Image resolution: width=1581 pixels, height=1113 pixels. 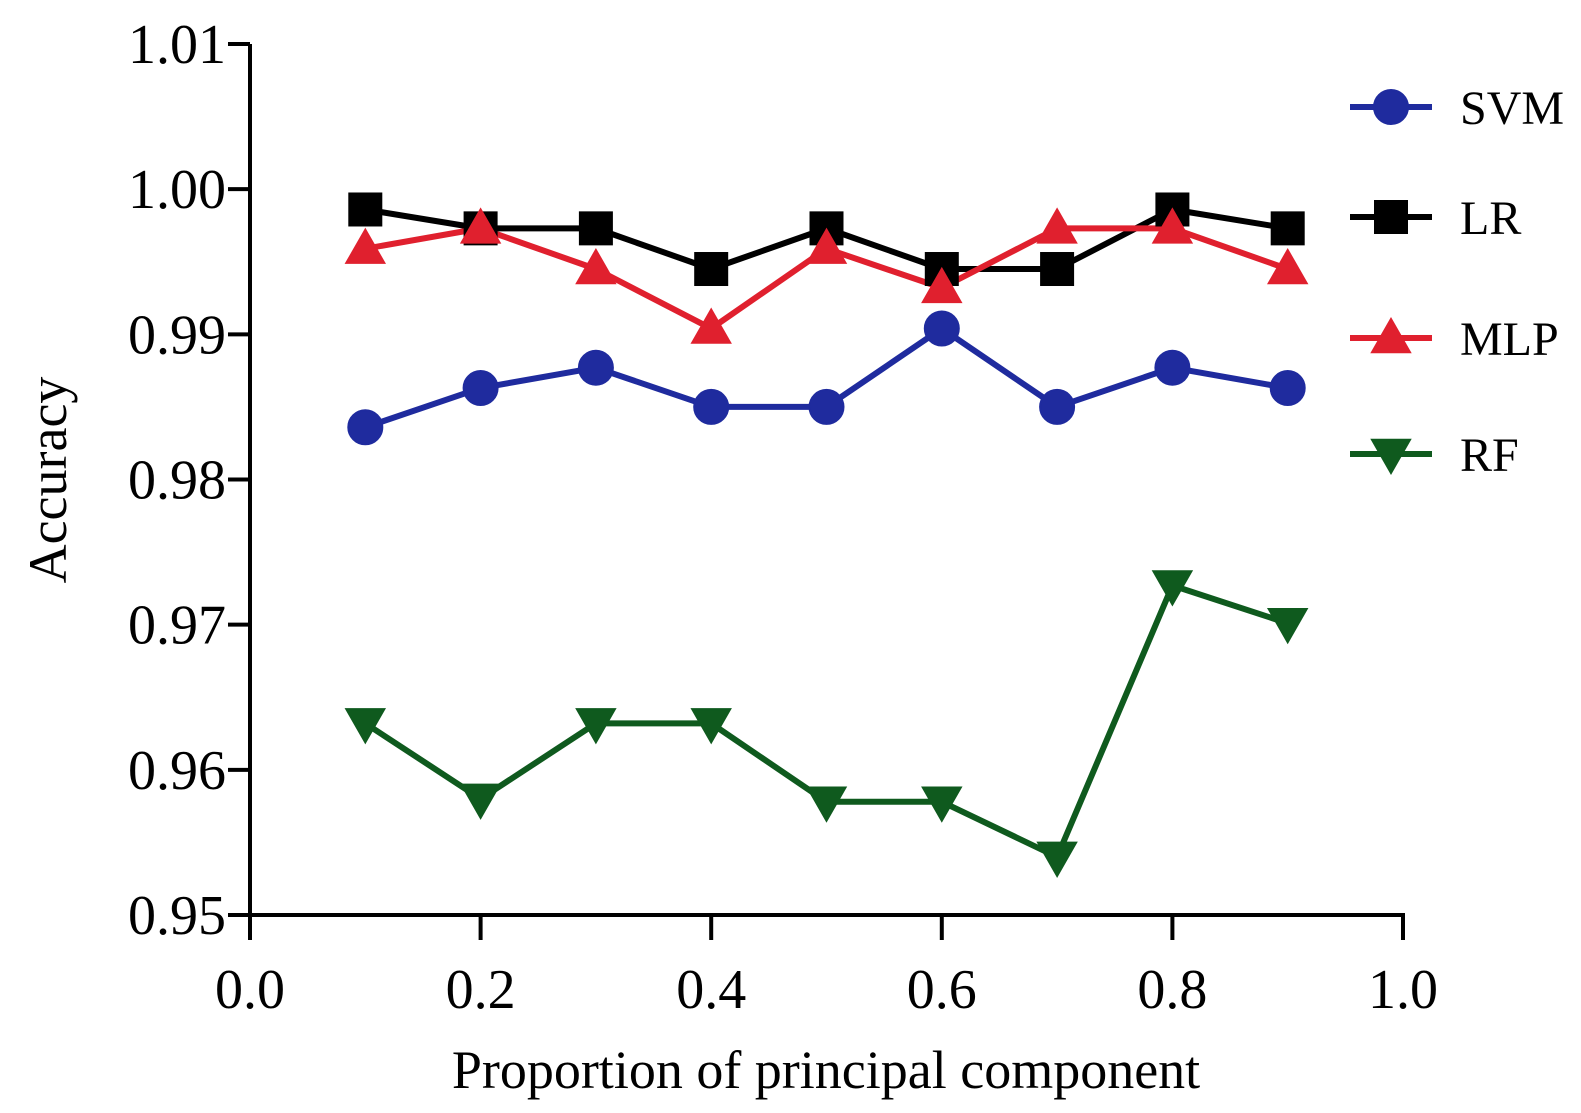 What do you see at coordinates (826, 968) in the screenshot?
I see `x-ticks: 0.0 0.2 0.4 0.6 0.8 1.0` at bounding box center [826, 968].